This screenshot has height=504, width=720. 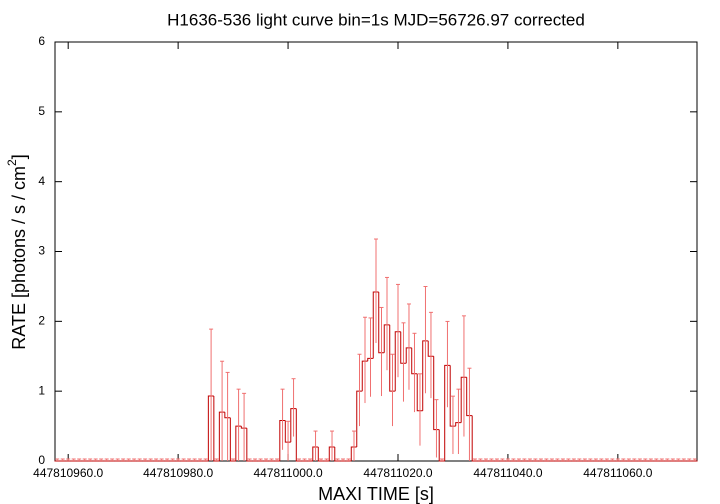 I want to click on y-tick-label: 5, so click(x=41, y=111).